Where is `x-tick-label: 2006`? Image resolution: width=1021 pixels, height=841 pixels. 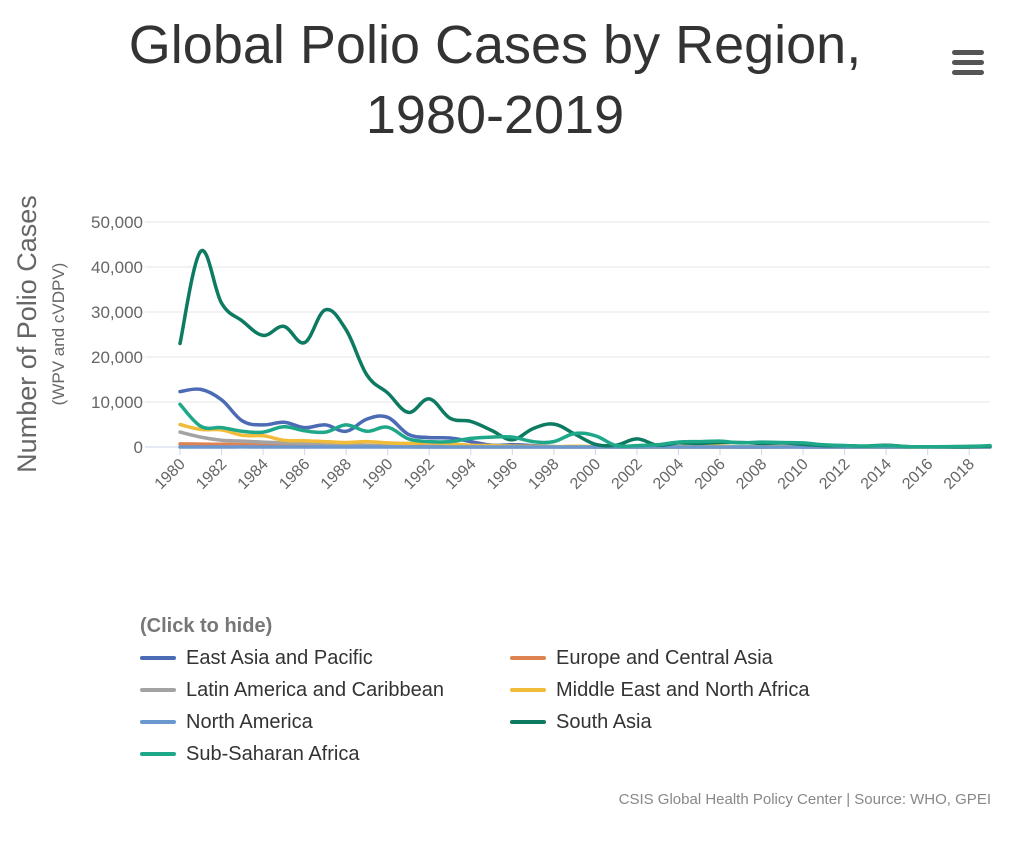 x-tick-label: 2006 is located at coordinates (710, 474).